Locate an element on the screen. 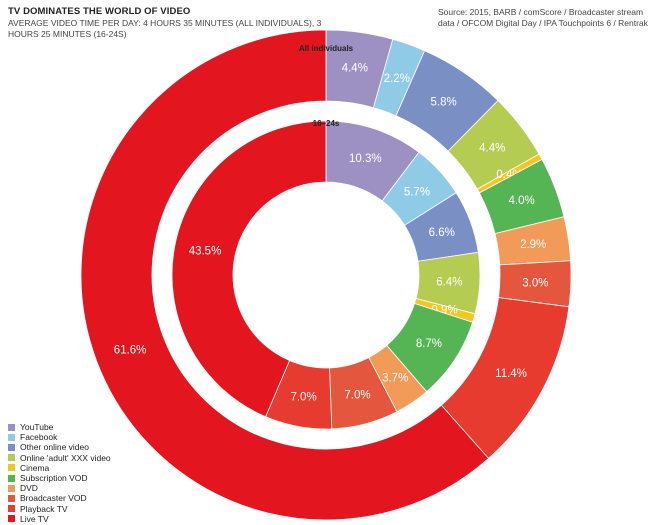 The height and width of the screenshot is (525, 651). legend-label: Broadcaster VOD is located at coordinates (53, 498).